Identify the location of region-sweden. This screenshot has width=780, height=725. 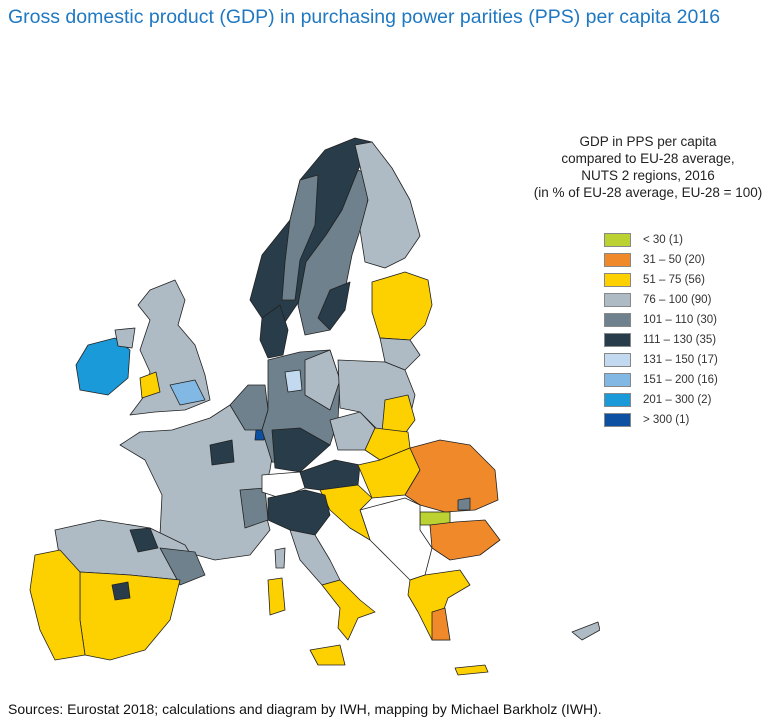
(335, 252).